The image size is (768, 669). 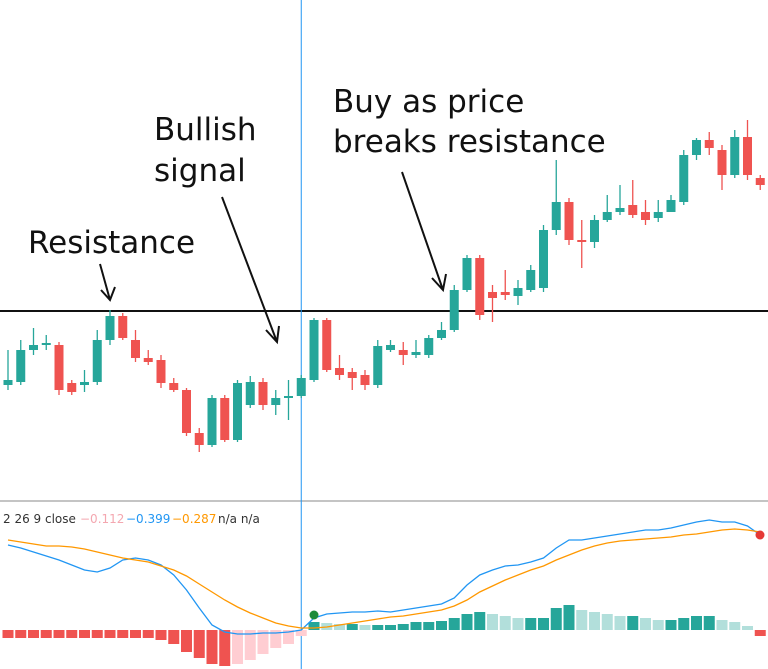 What do you see at coordinates (384, 578) in the screenshot?
I see `macd-line` at bounding box center [384, 578].